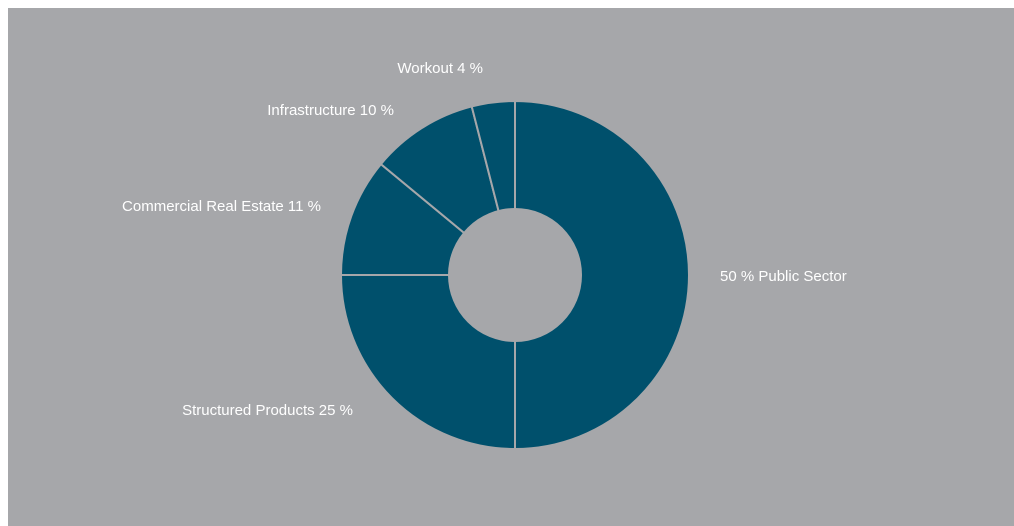 The image size is (1014, 526). Describe the element at coordinates (330, 110) in the screenshot. I see `slice-label-infrastructure: Infrastructure 10 %` at that location.